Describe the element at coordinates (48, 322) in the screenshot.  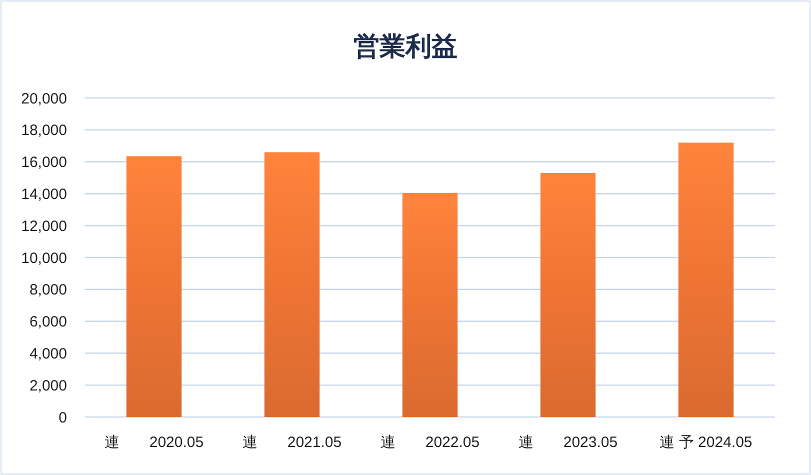
I see `y-tick-label: 6,000` at that location.